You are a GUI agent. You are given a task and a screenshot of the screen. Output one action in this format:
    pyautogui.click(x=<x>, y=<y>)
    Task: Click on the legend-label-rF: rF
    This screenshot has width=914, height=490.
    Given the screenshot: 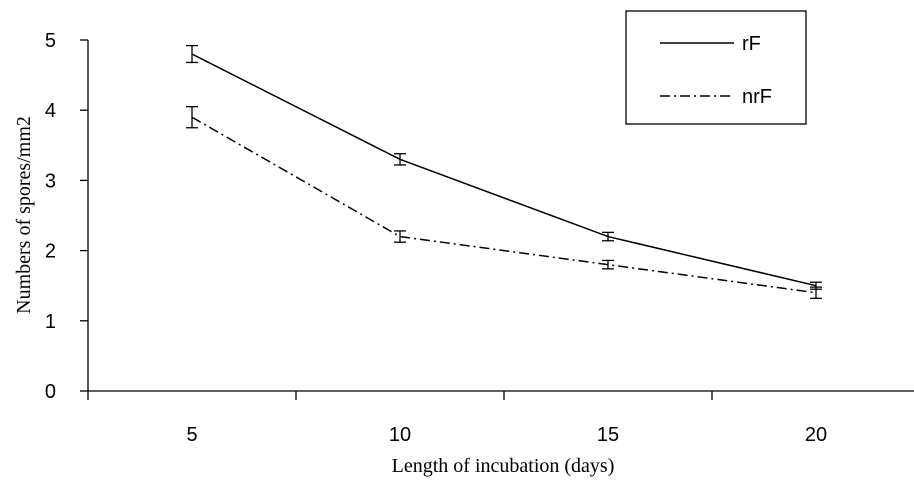 What is the action you would take?
    pyautogui.click(x=751, y=44)
    